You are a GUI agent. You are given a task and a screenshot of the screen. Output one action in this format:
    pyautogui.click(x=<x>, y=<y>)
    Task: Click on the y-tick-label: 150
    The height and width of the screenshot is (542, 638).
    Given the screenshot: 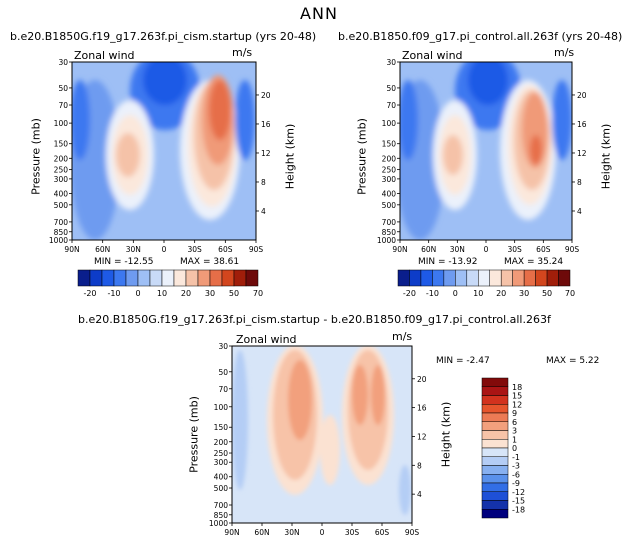 What is the action you would take?
    pyautogui.click(x=221, y=427)
    